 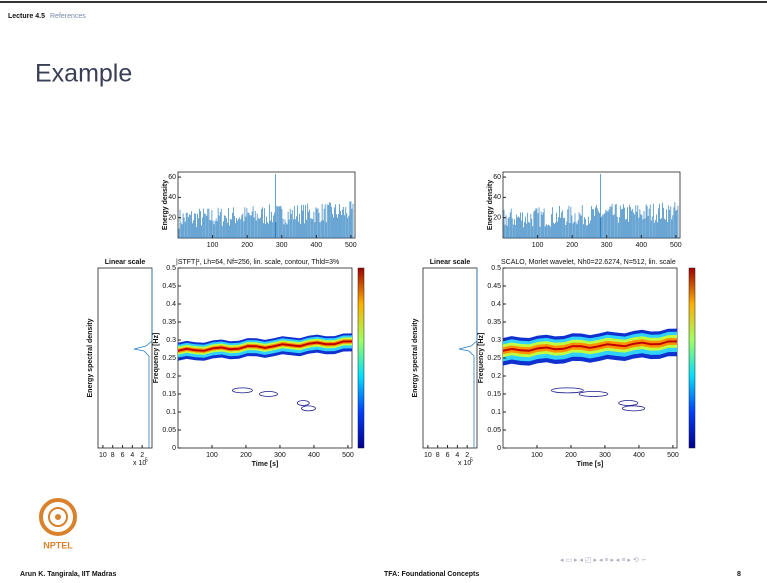 What do you see at coordinates (83, 74) in the screenshot?
I see `slide-title: Example` at bounding box center [83, 74].